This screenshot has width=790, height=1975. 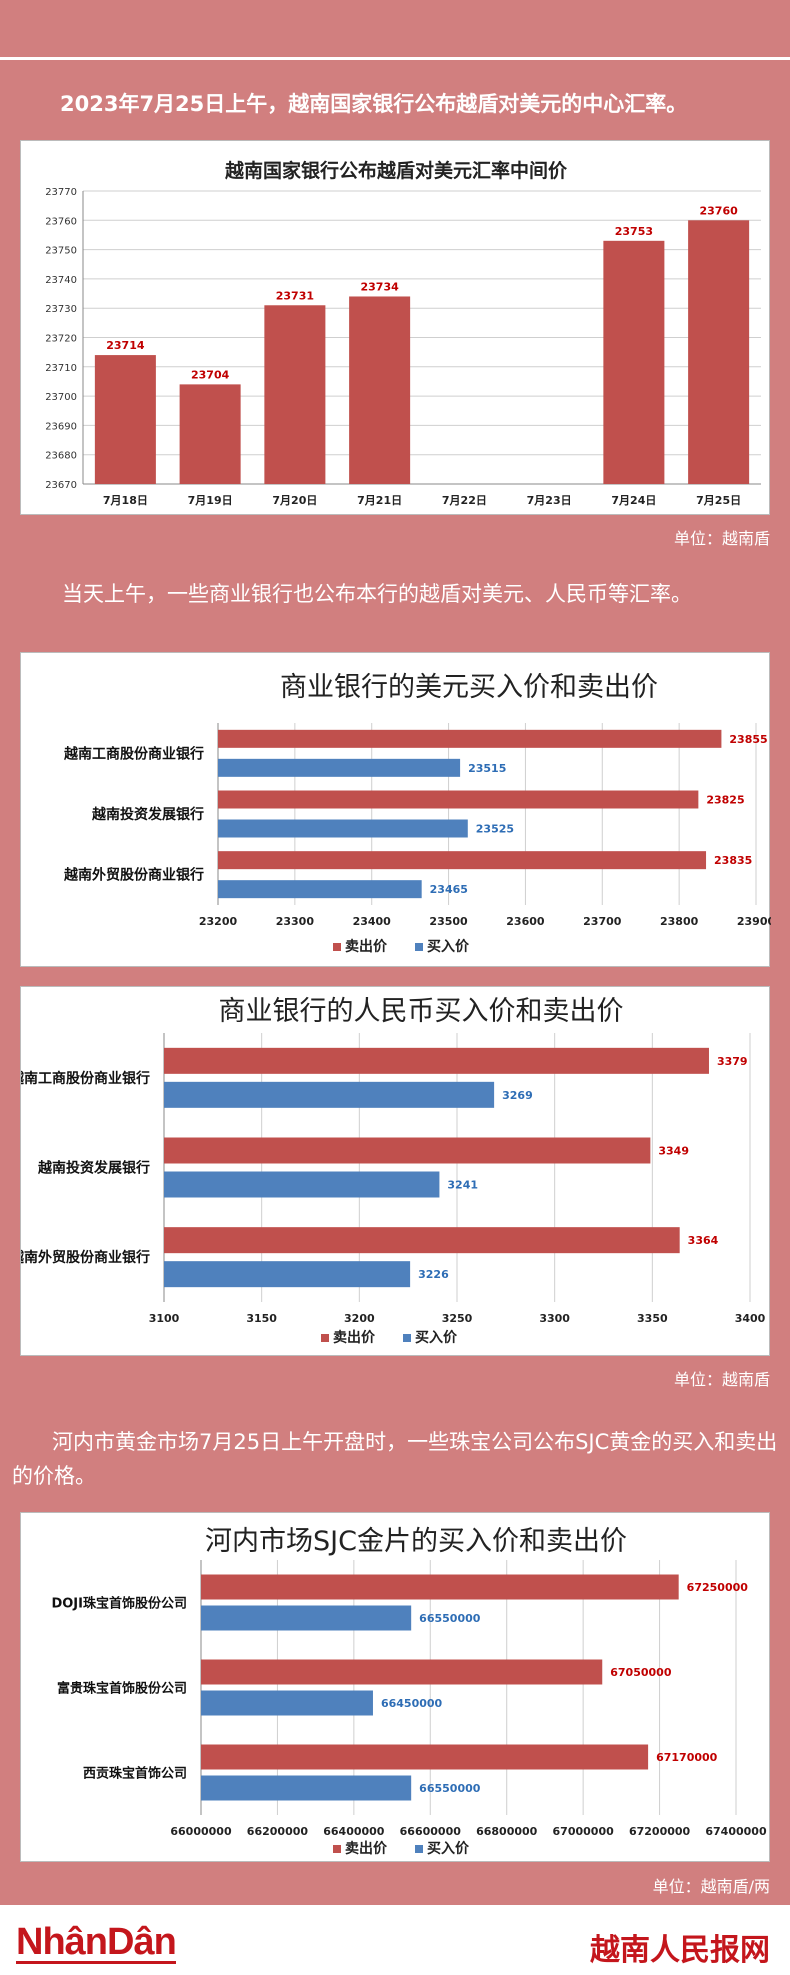 What do you see at coordinates (61, 368) in the screenshot?
I see `y-tick-label: 23710` at bounding box center [61, 368].